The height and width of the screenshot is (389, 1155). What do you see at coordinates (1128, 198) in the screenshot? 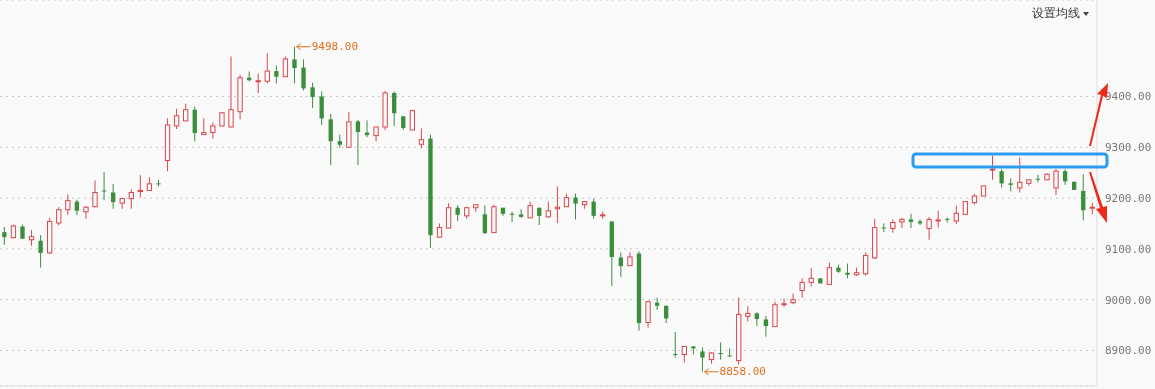
I see `y-tick-label: 9200.00` at bounding box center [1128, 198].